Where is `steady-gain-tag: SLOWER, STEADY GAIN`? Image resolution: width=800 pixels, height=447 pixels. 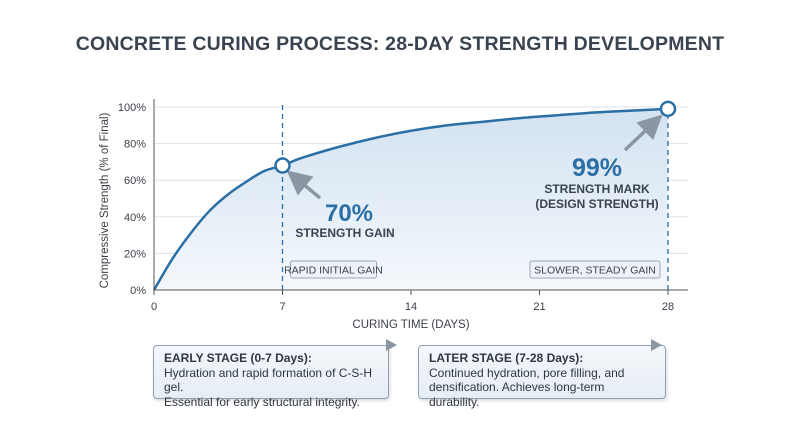
steady-gain-tag: SLOWER, STEADY GAIN is located at coordinates (595, 269).